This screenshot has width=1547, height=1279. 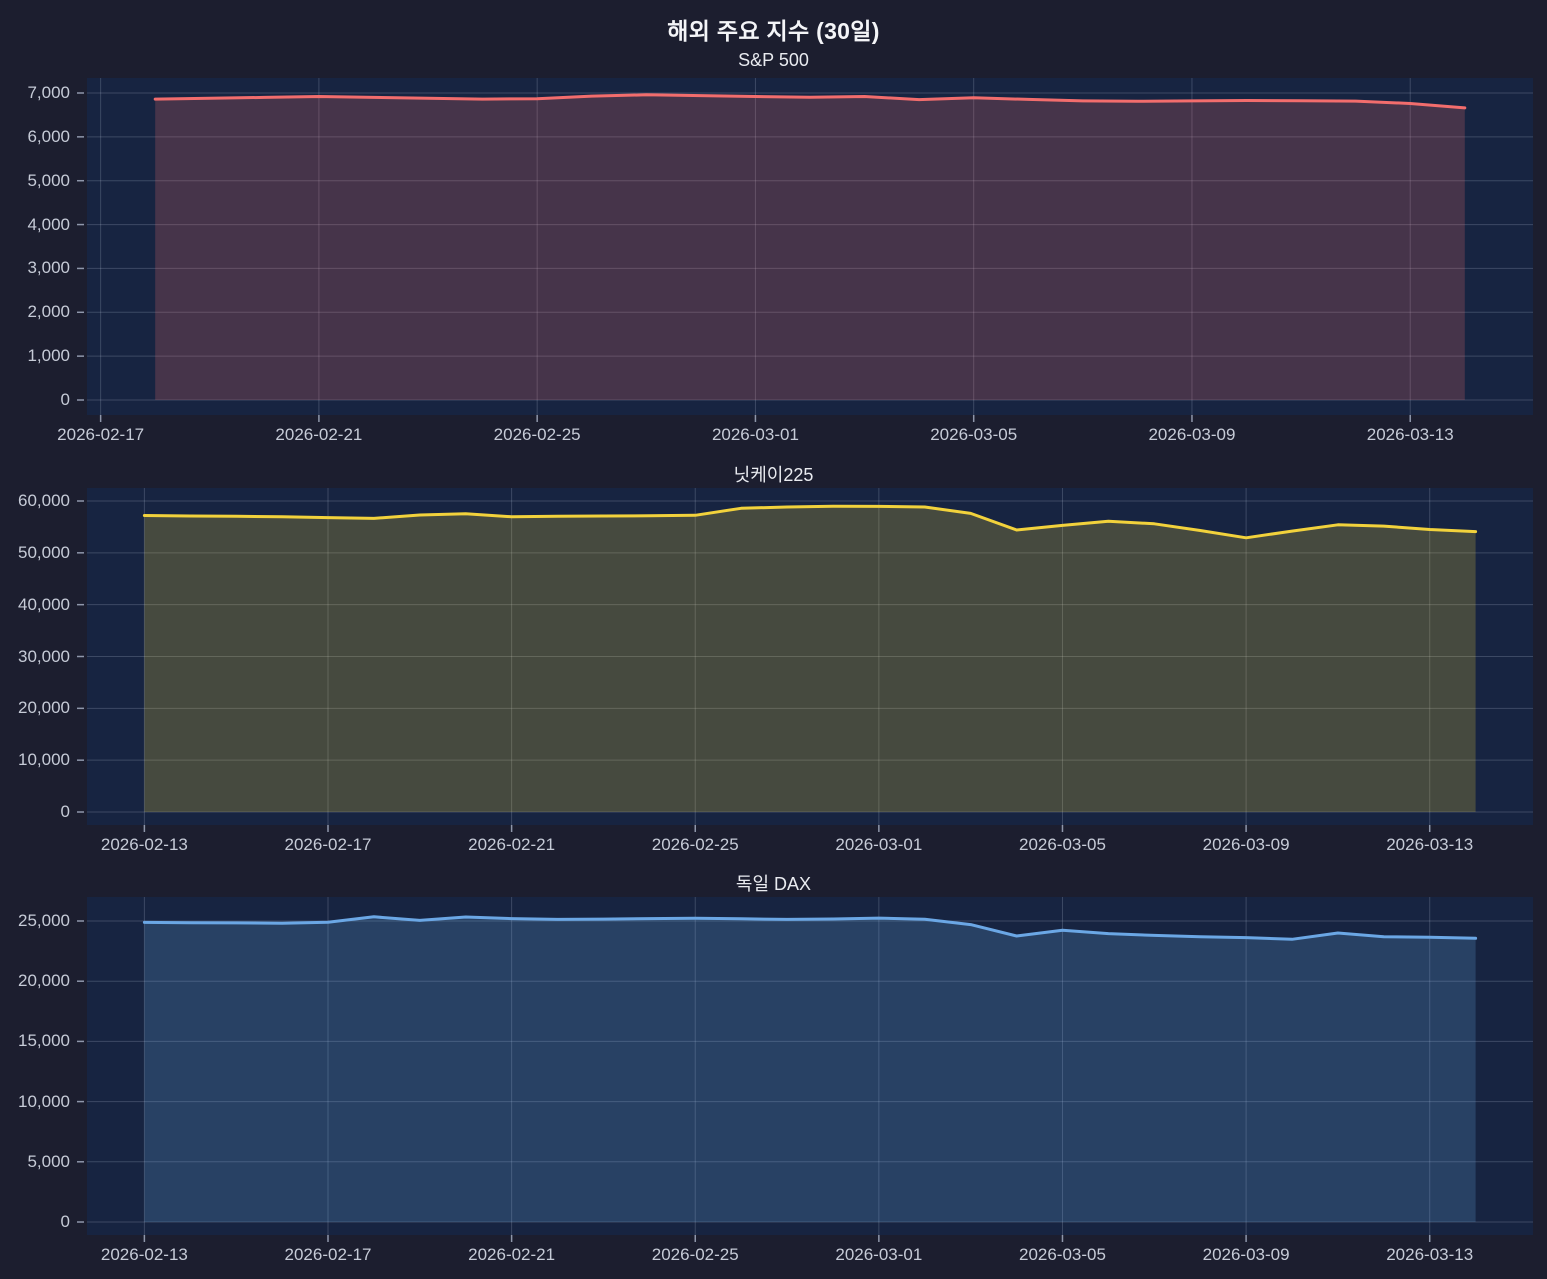 I want to click on sp500-line, so click(x=810, y=101).